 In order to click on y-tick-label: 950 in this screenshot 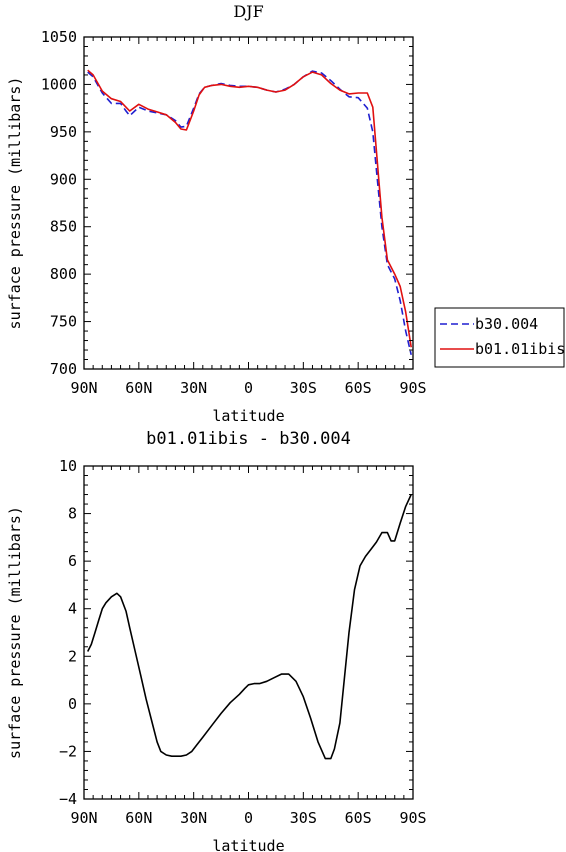, I will do `click(63, 132)`.